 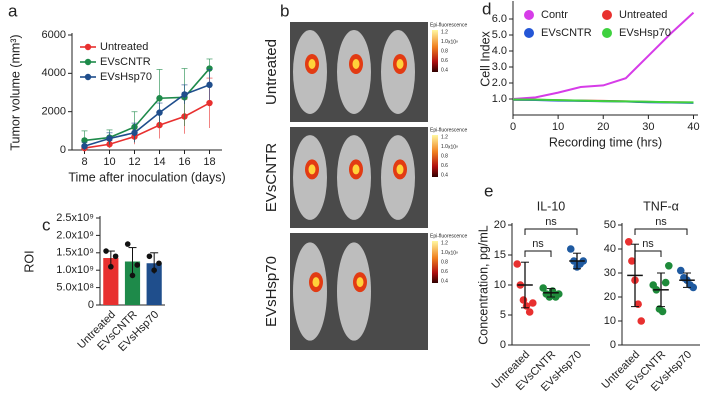 I want to click on row-label: EVsHsp70, so click(x=271, y=291).